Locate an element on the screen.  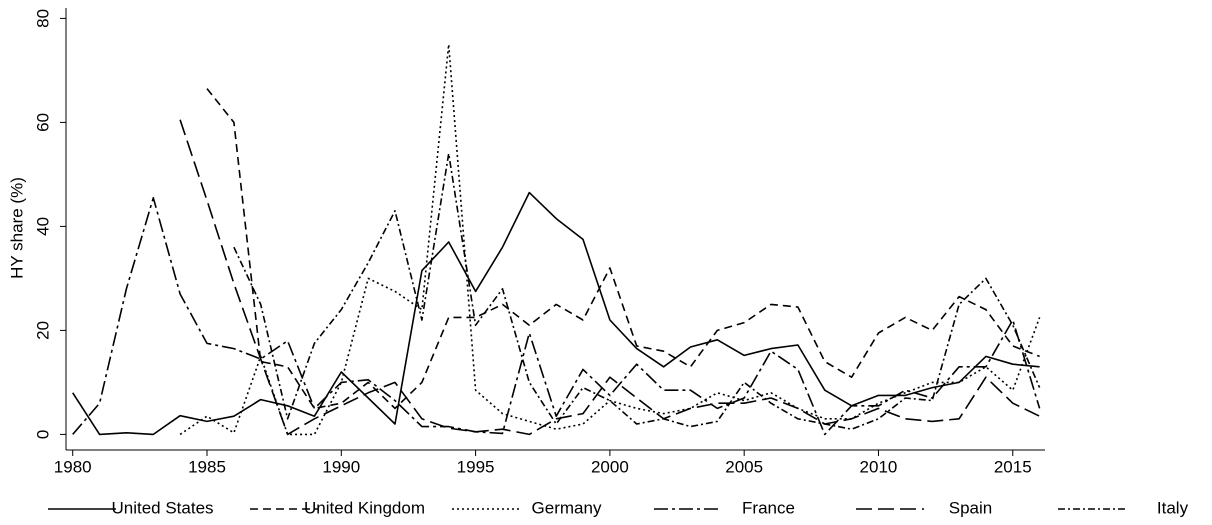
y-tick-label: 0 is located at coordinates (42, 434).